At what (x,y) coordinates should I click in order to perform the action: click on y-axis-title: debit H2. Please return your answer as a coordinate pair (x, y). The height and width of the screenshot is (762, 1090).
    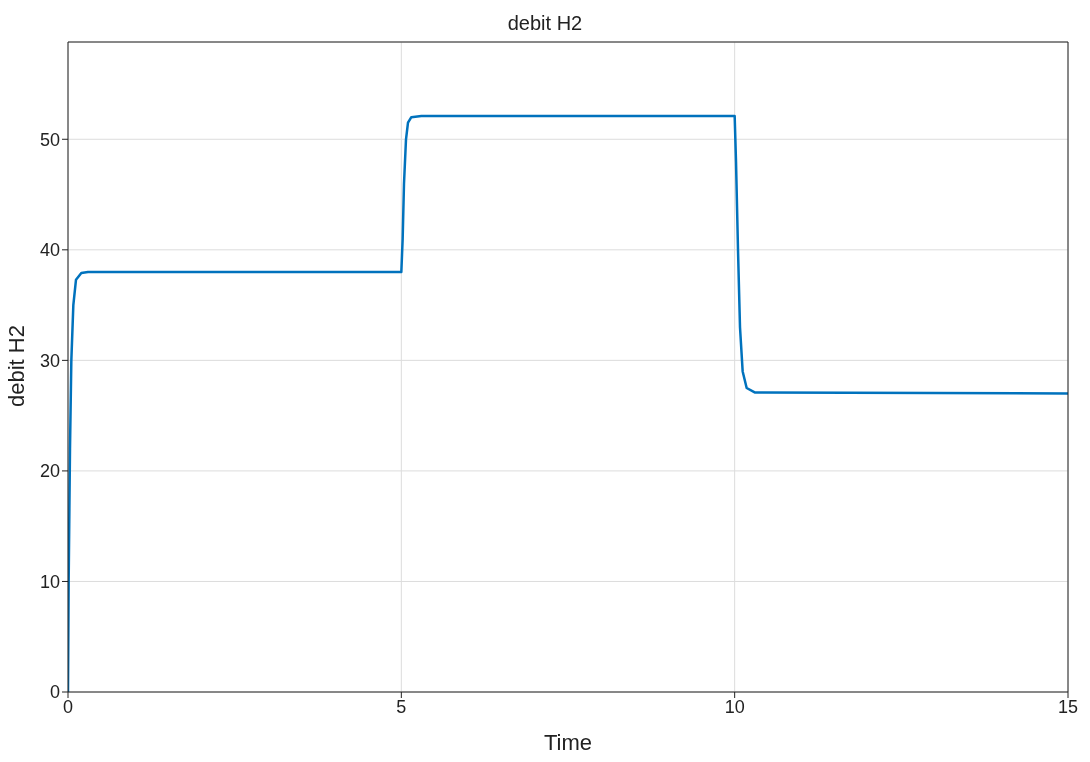
    Looking at the image, I should click on (16, 366).